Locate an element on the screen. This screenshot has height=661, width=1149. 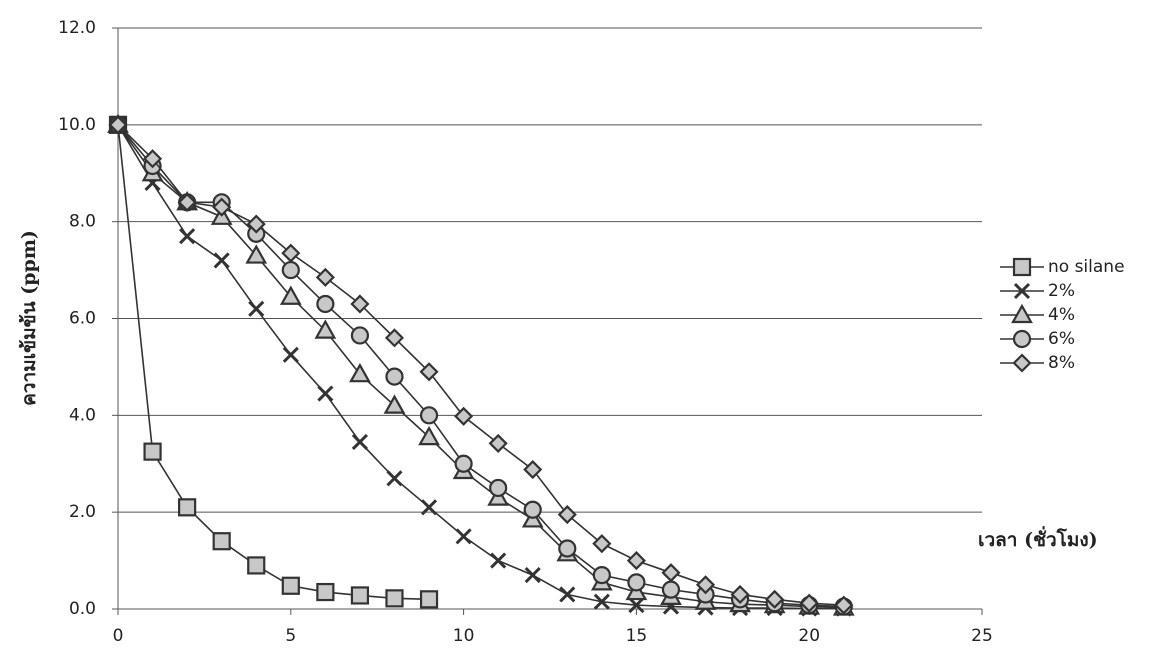
x-tick-label: 15 is located at coordinates (637, 636).